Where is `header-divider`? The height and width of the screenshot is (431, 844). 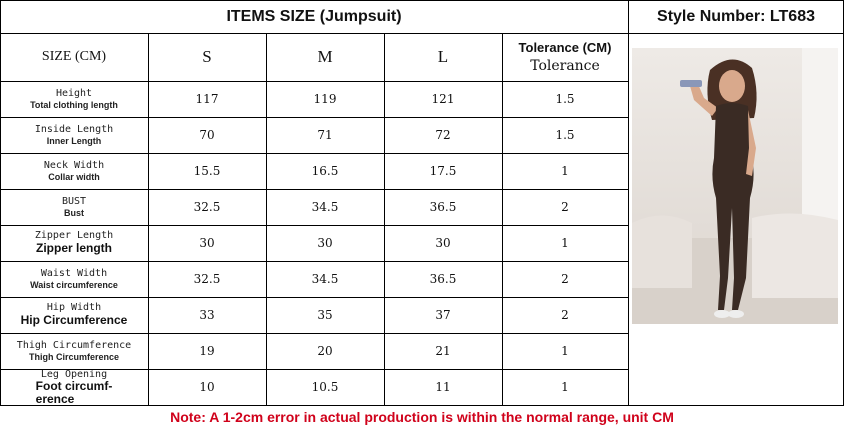 header-divider is located at coordinates (422, 33).